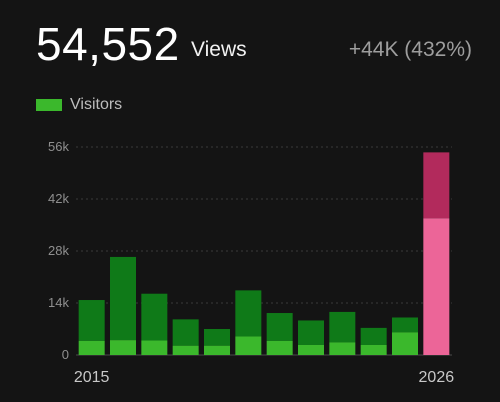 Image resolution: width=500 pixels, height=402 pixels. I want to click on y-tick-label: 0, so click(65, 354).